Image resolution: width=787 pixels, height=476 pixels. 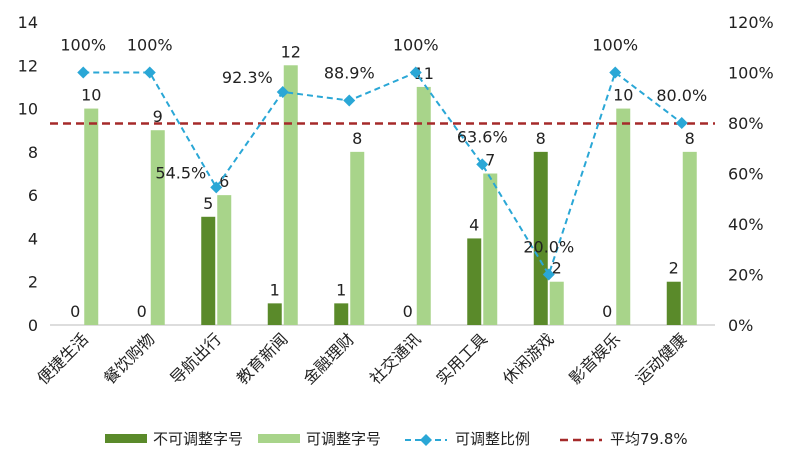 What do you see at coordinates (594, 358) in the screenshot?
I see `x-tick-label: 影音娱乐` at bounding box center [594, 358].